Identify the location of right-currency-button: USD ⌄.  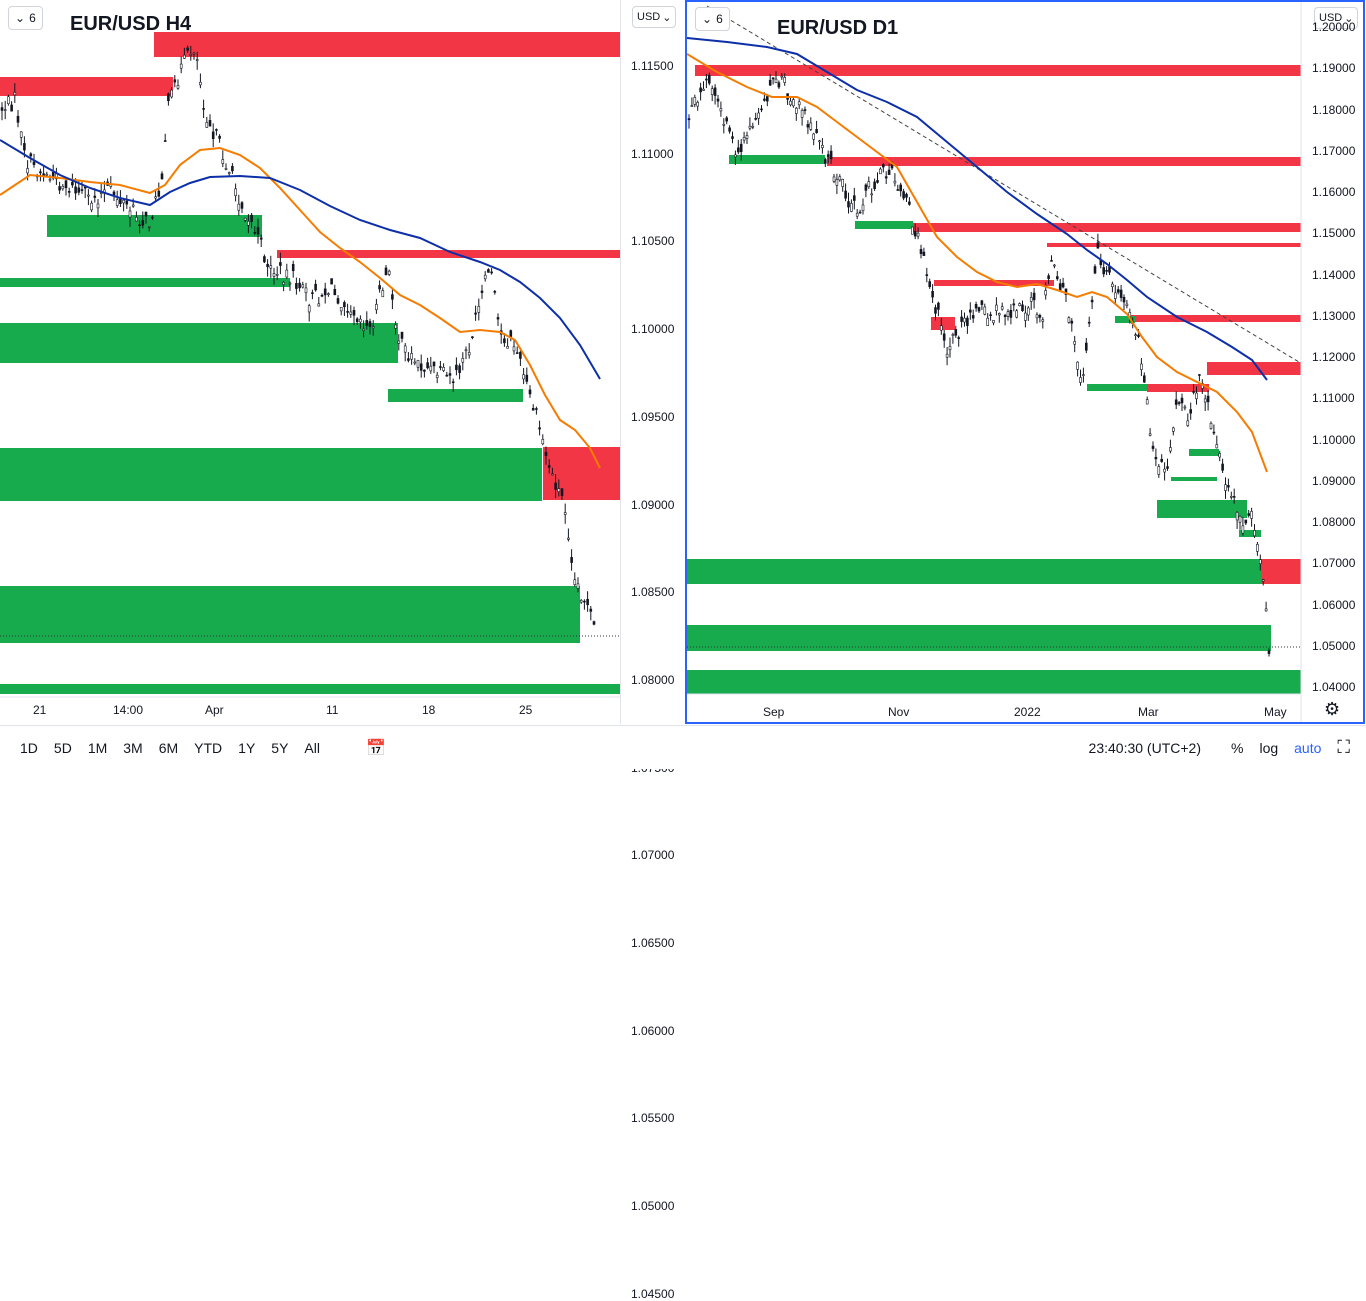
(1336, 18).